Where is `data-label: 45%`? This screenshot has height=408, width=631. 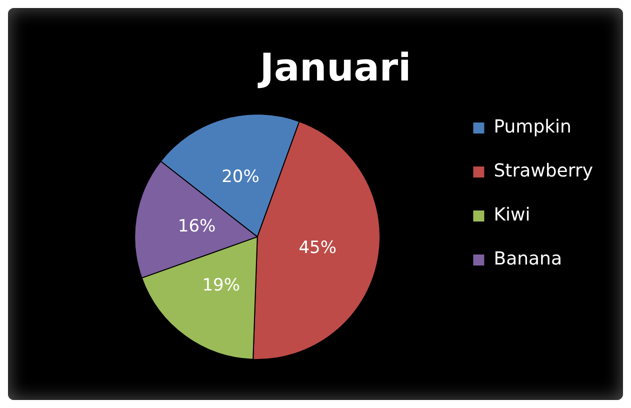 data-label: 45% is located at coordinates (317, 248).